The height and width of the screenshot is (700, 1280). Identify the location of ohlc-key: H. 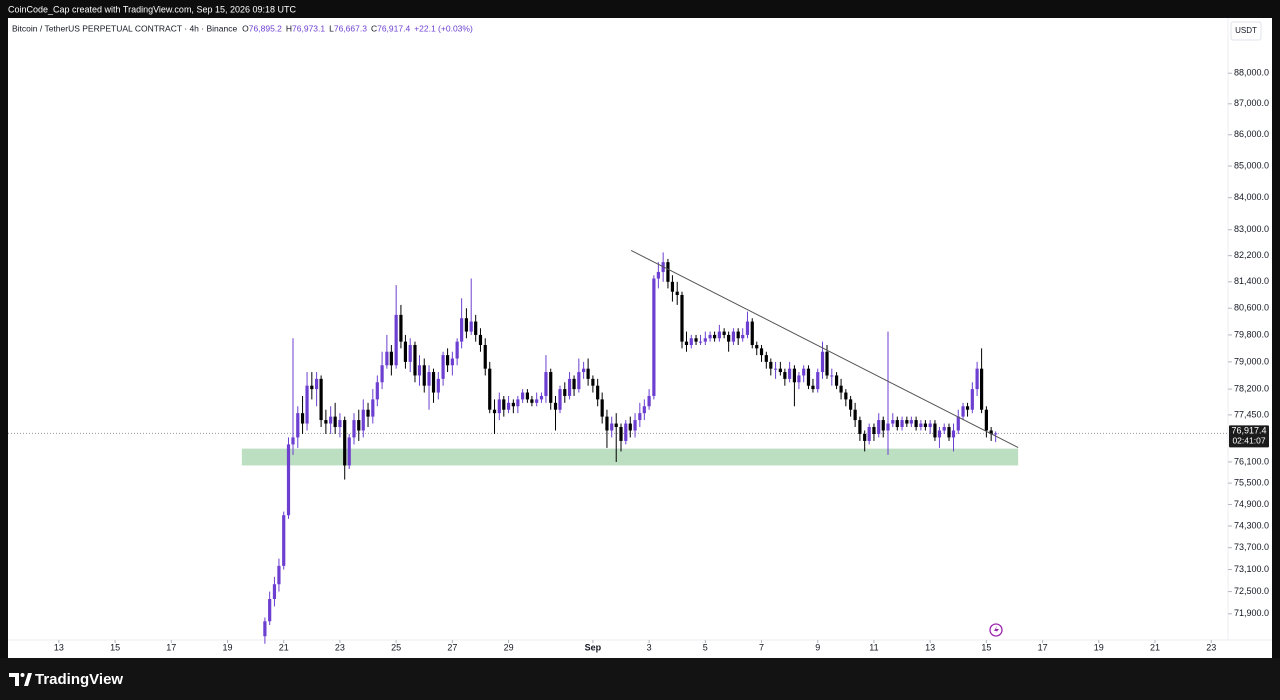
(289, 28).